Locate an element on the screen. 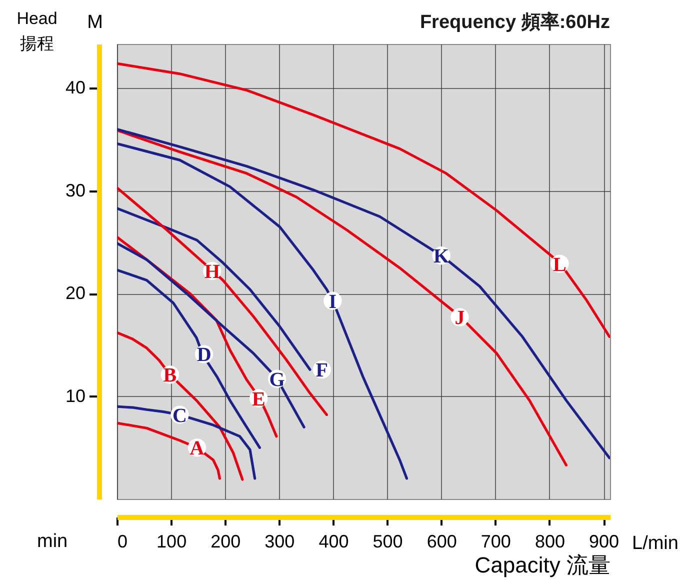  annotation: L is located at coordinates (559, 265).